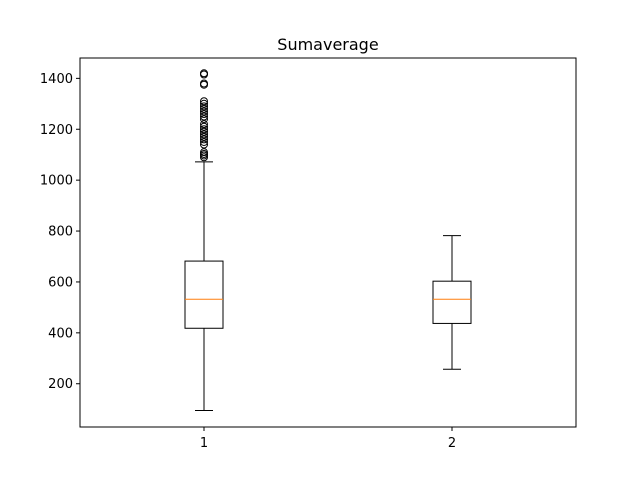 This screenshot has height=480, width=640. Describe the element at coordinates (60, 384) in the screenshot. I see `y-tick-label: 200` at that location.